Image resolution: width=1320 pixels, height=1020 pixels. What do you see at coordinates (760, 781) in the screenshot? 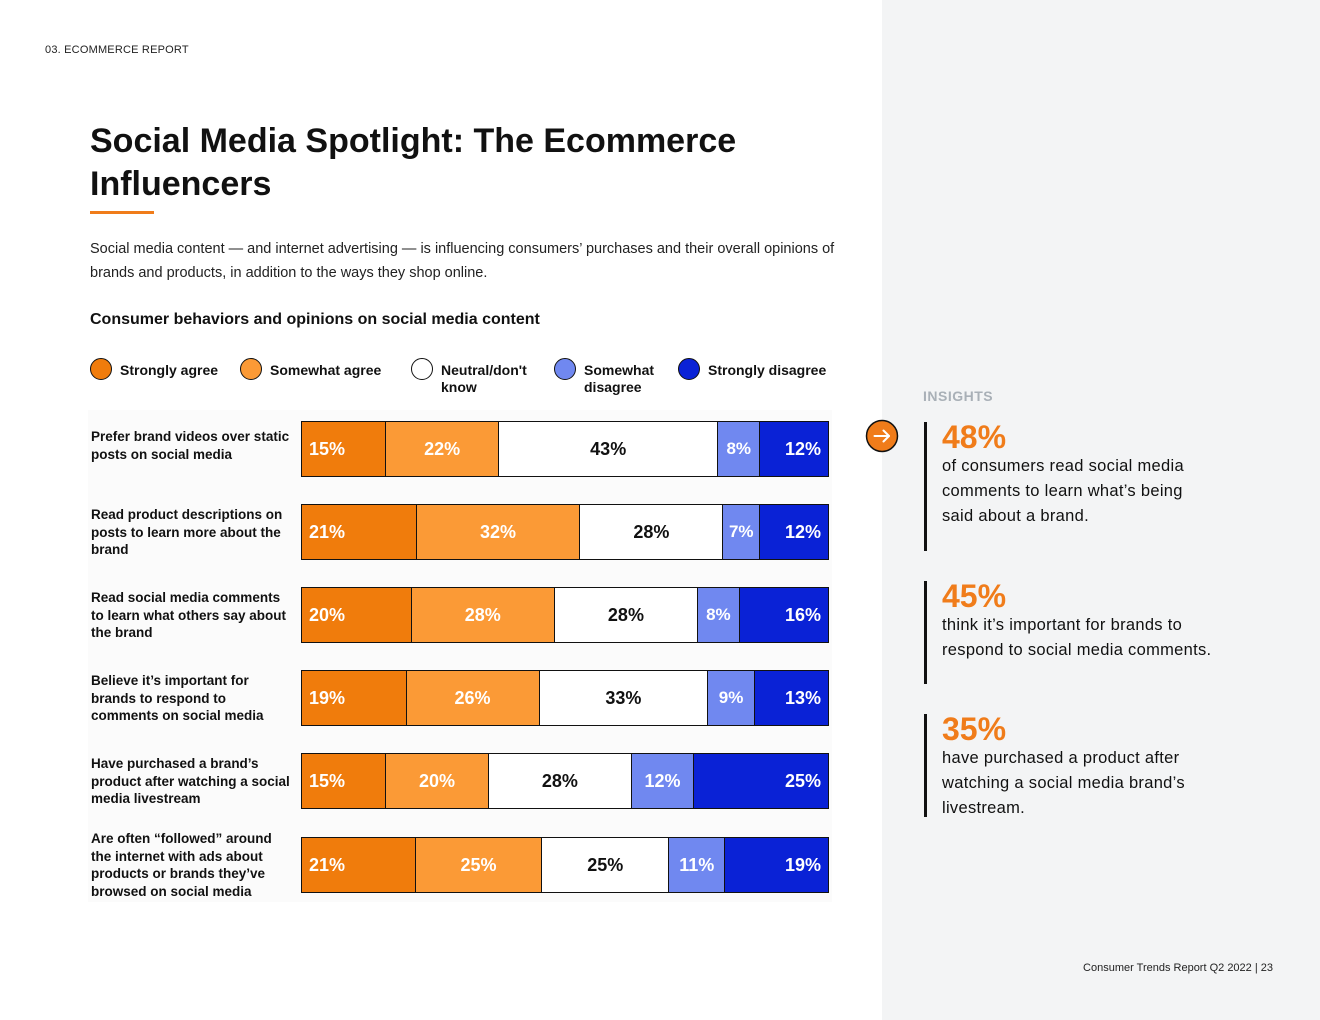
I see `bar-segment-strongly-disagree: 25%` at bounding box center [760, 781].